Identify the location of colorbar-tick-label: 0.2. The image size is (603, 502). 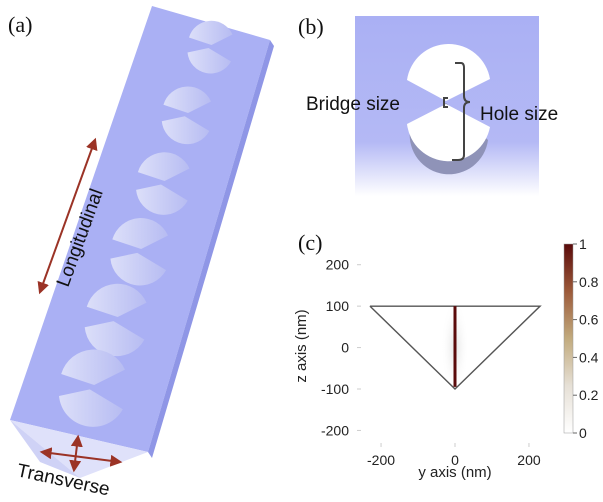
(589, 395).